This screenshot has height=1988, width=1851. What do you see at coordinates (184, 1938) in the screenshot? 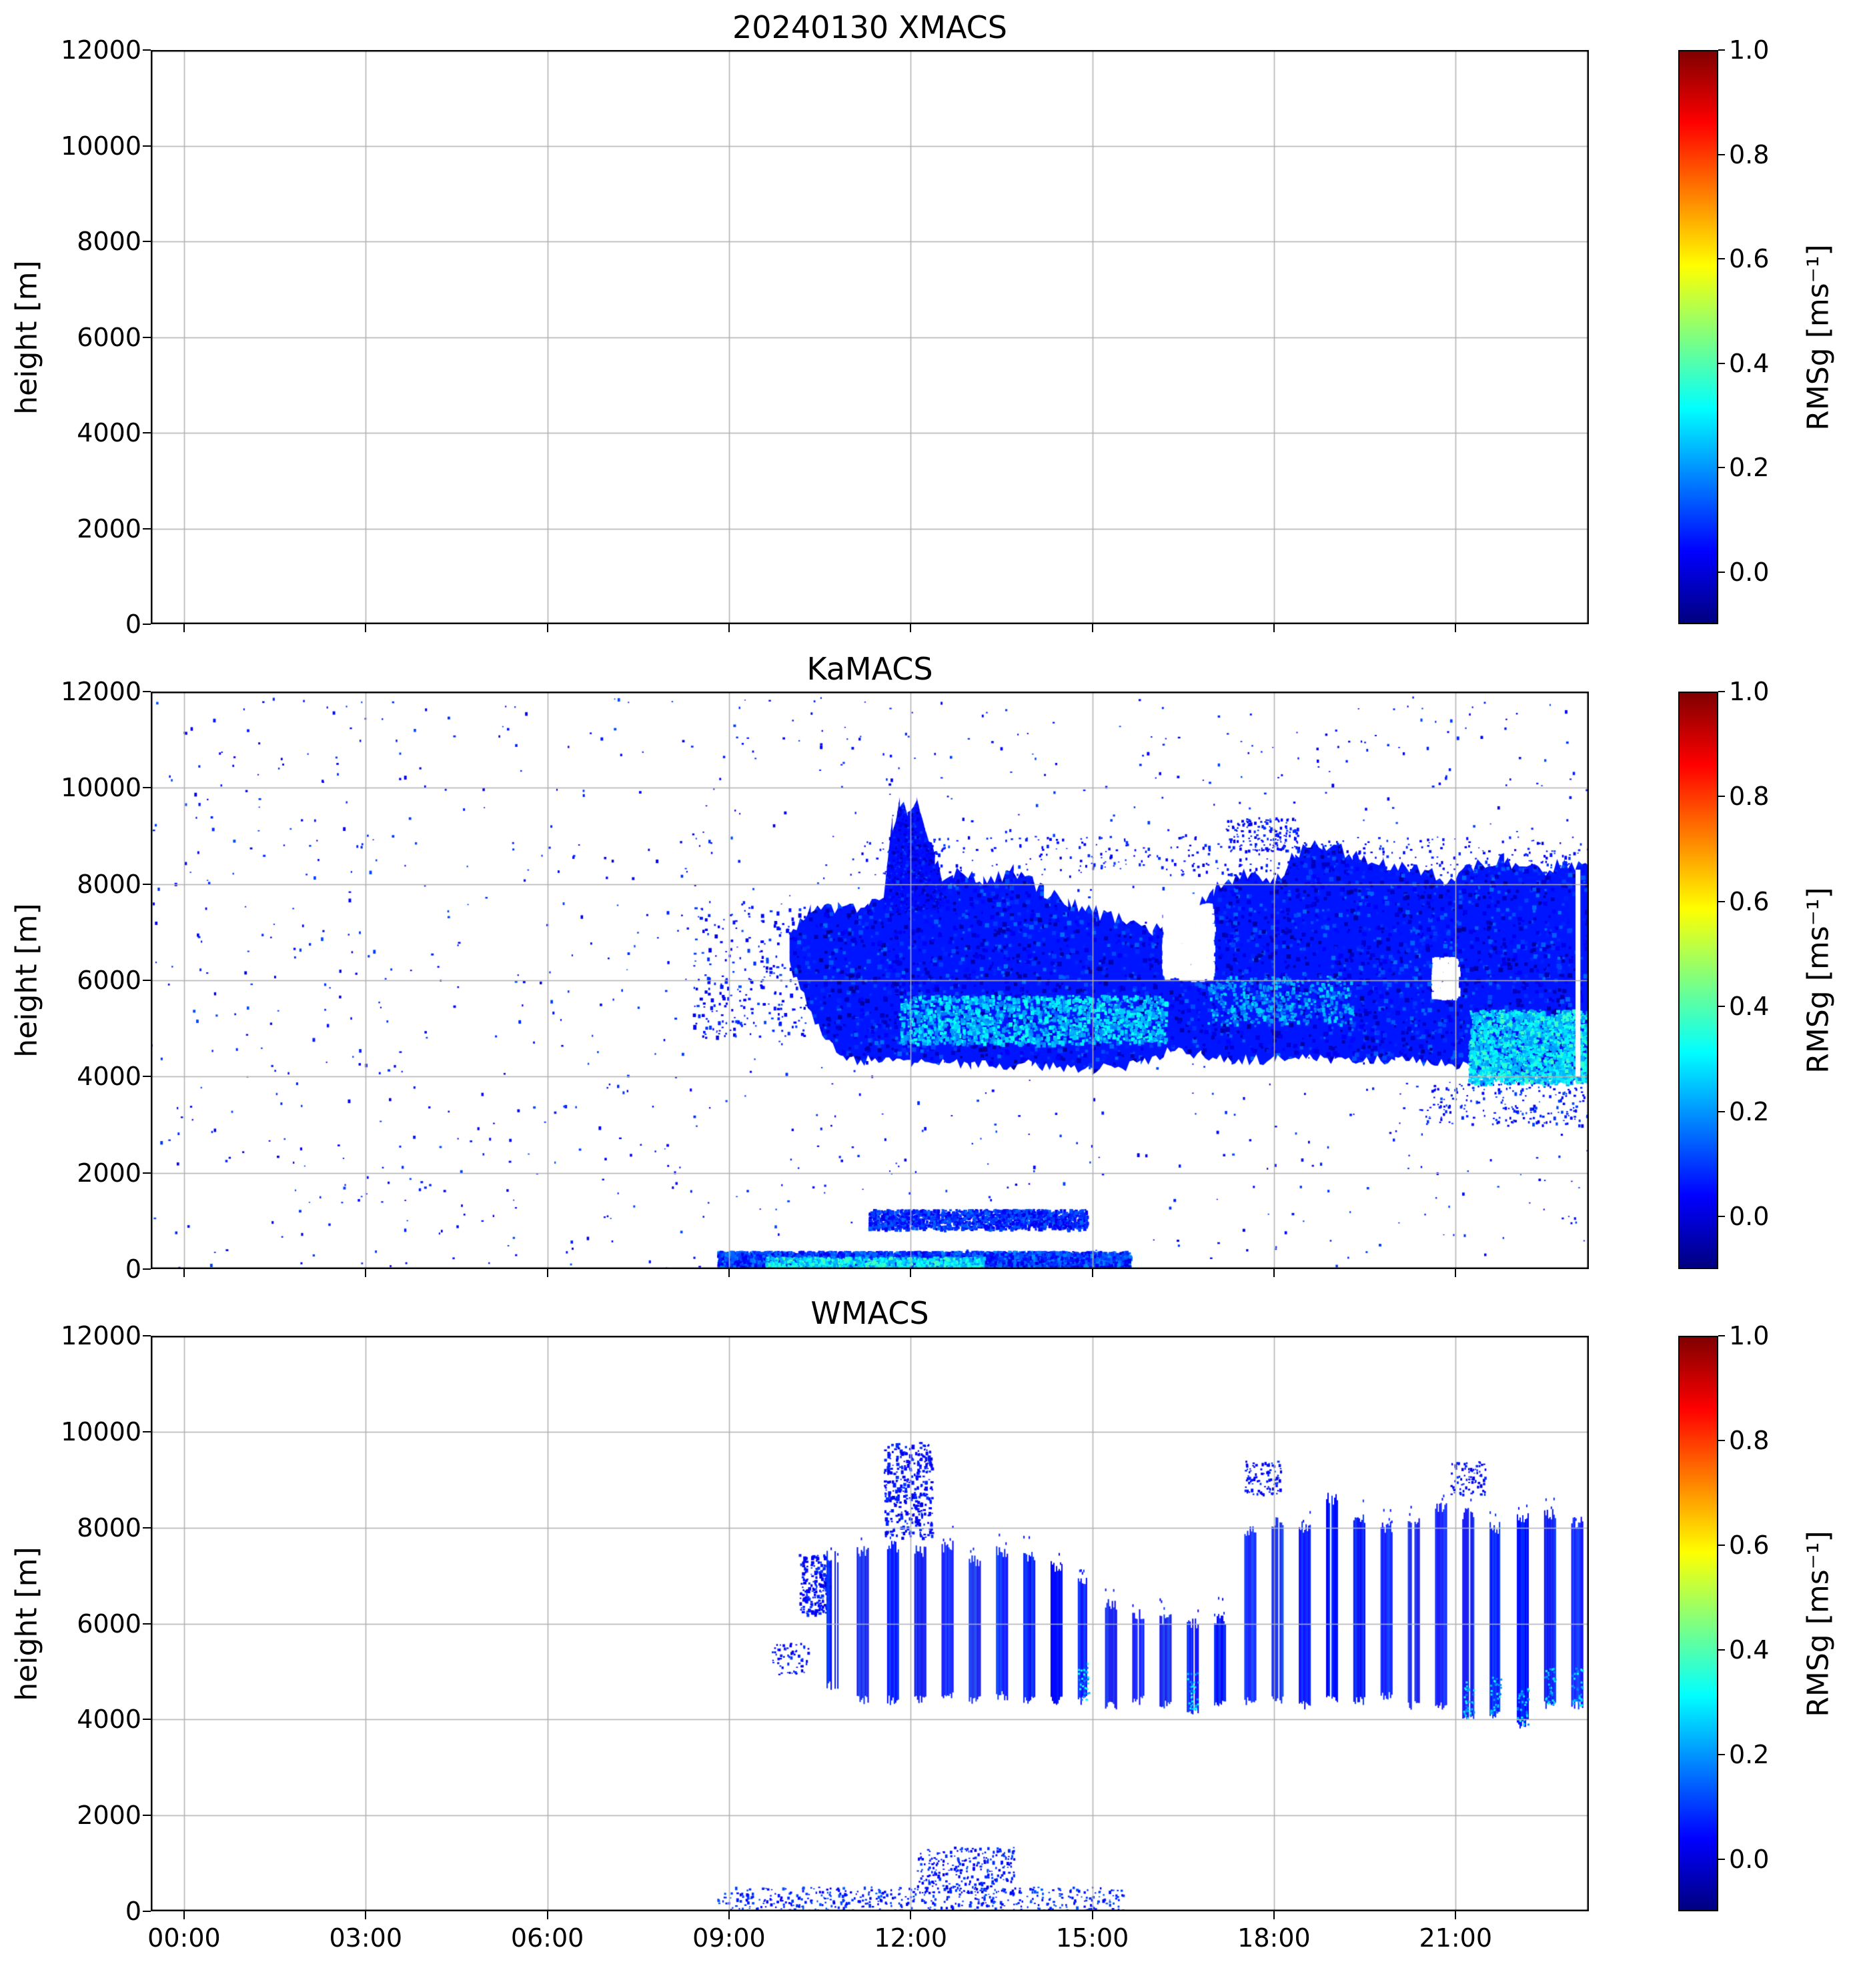
I see `x-tick-label: 00:00` at bounding box center [184, 1938].